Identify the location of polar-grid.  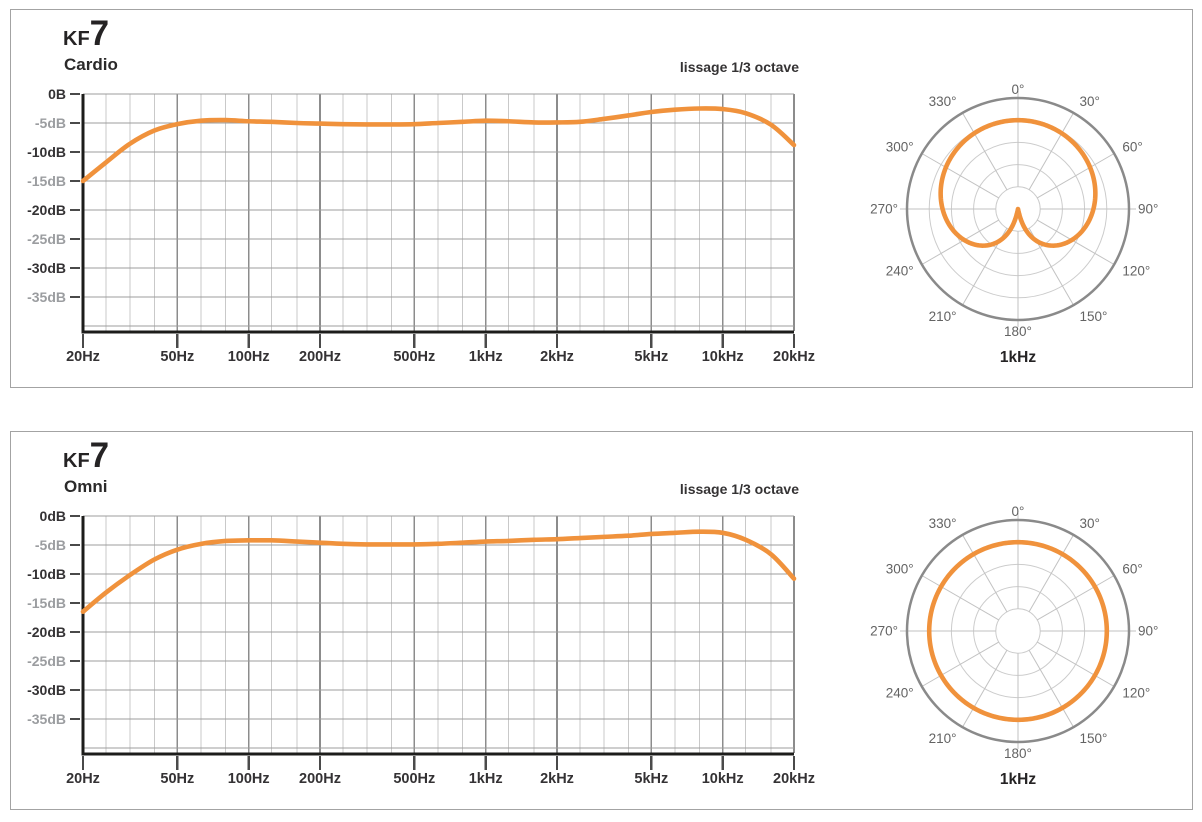
(1018, 631).